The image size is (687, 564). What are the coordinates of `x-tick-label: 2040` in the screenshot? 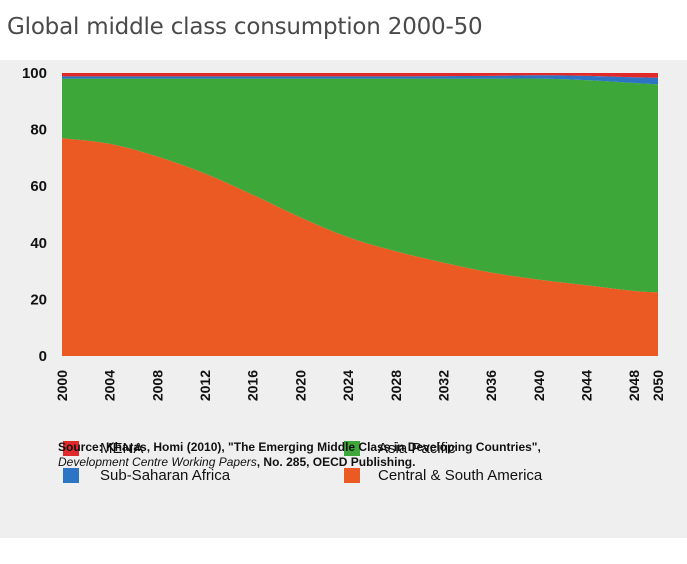 It's located at (539, 385).